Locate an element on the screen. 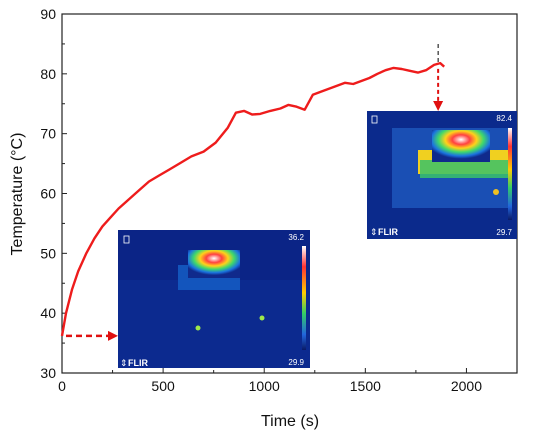  y-tick-label: 40 is located at coordinates (48, 313).